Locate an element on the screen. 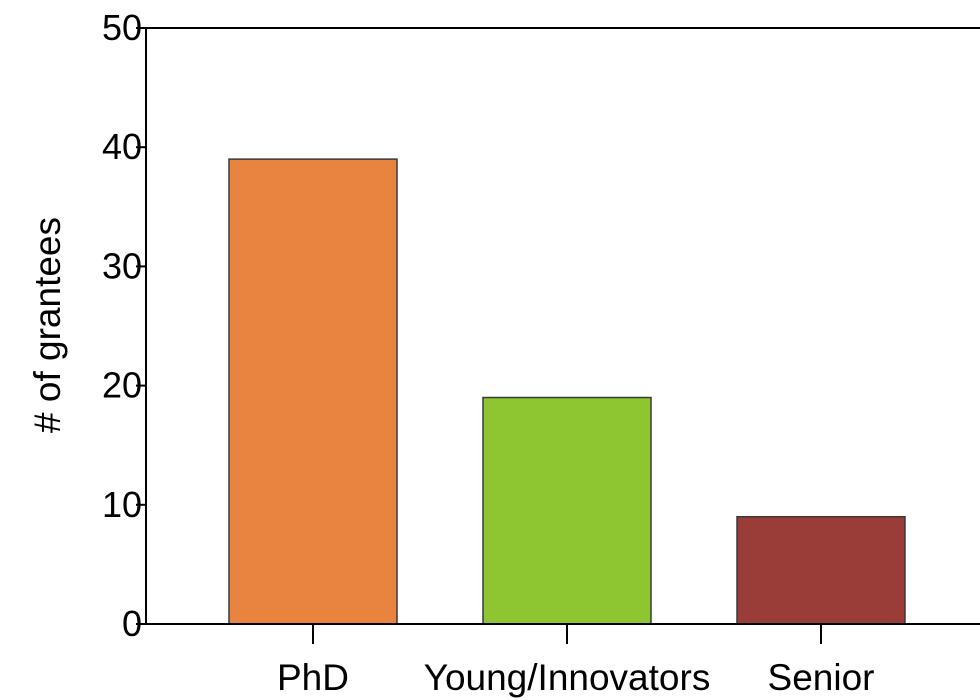 This screenshot has height=700, width=980. x-category-label: PhD is located at coordinates (313, 677).